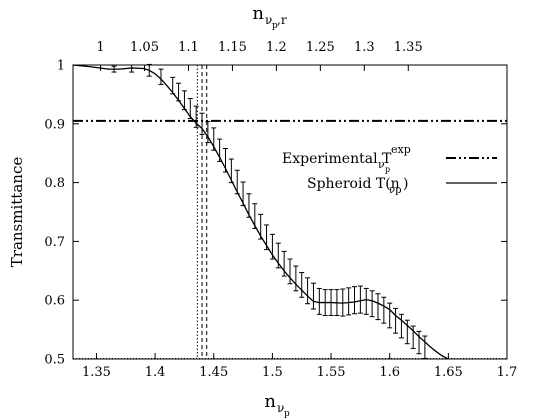 The image size is (535, 419). I want to click on legend2-prefix: Spheroid T(n, so click(353, 184).